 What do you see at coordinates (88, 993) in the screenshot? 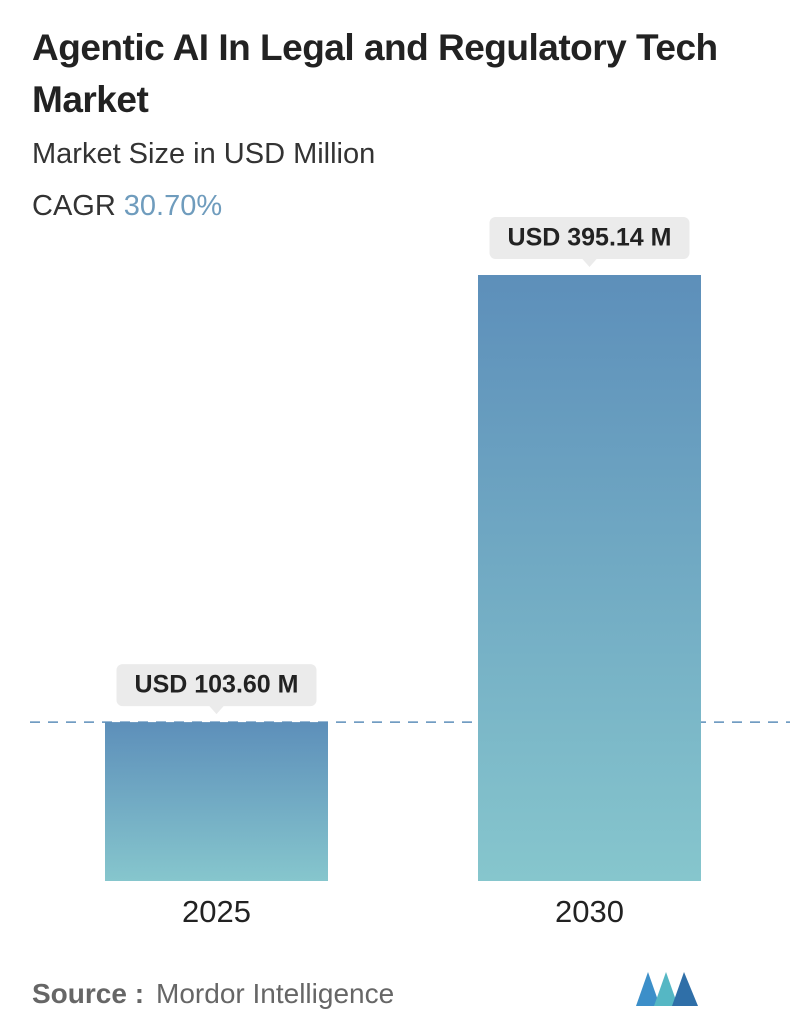
I see `source-label: Source :` at bounding box center [88, 993].